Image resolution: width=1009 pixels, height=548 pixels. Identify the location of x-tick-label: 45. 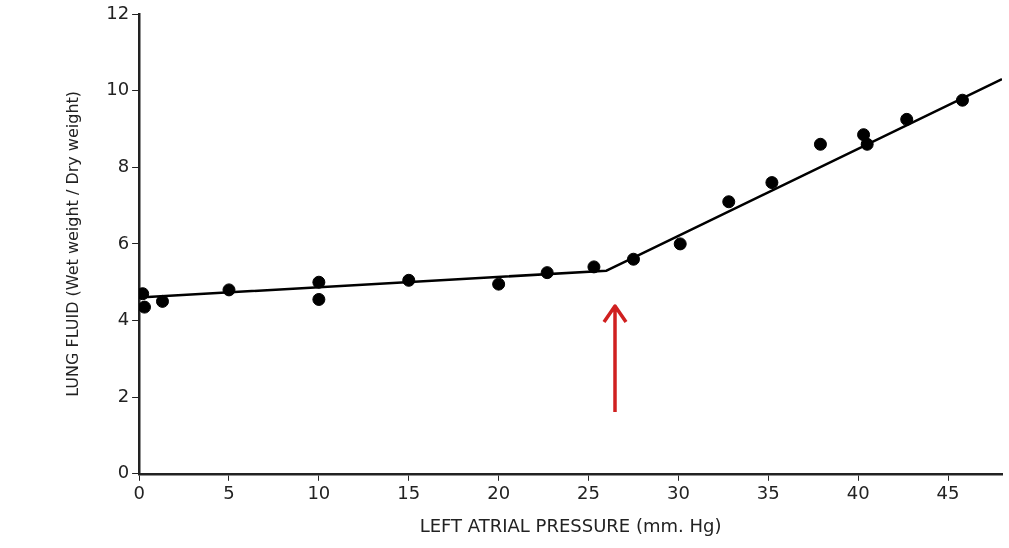
(948, 493).